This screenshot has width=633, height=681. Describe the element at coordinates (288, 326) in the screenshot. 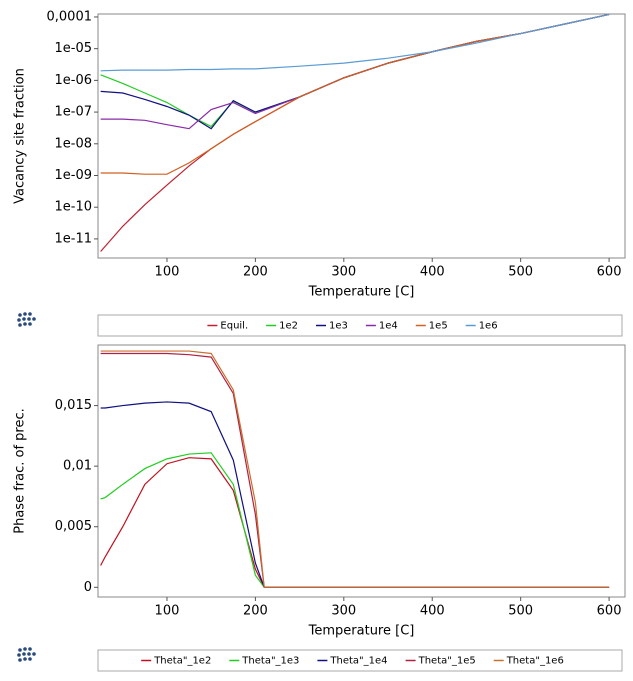

I see `legend-label: 1e2` at that location.